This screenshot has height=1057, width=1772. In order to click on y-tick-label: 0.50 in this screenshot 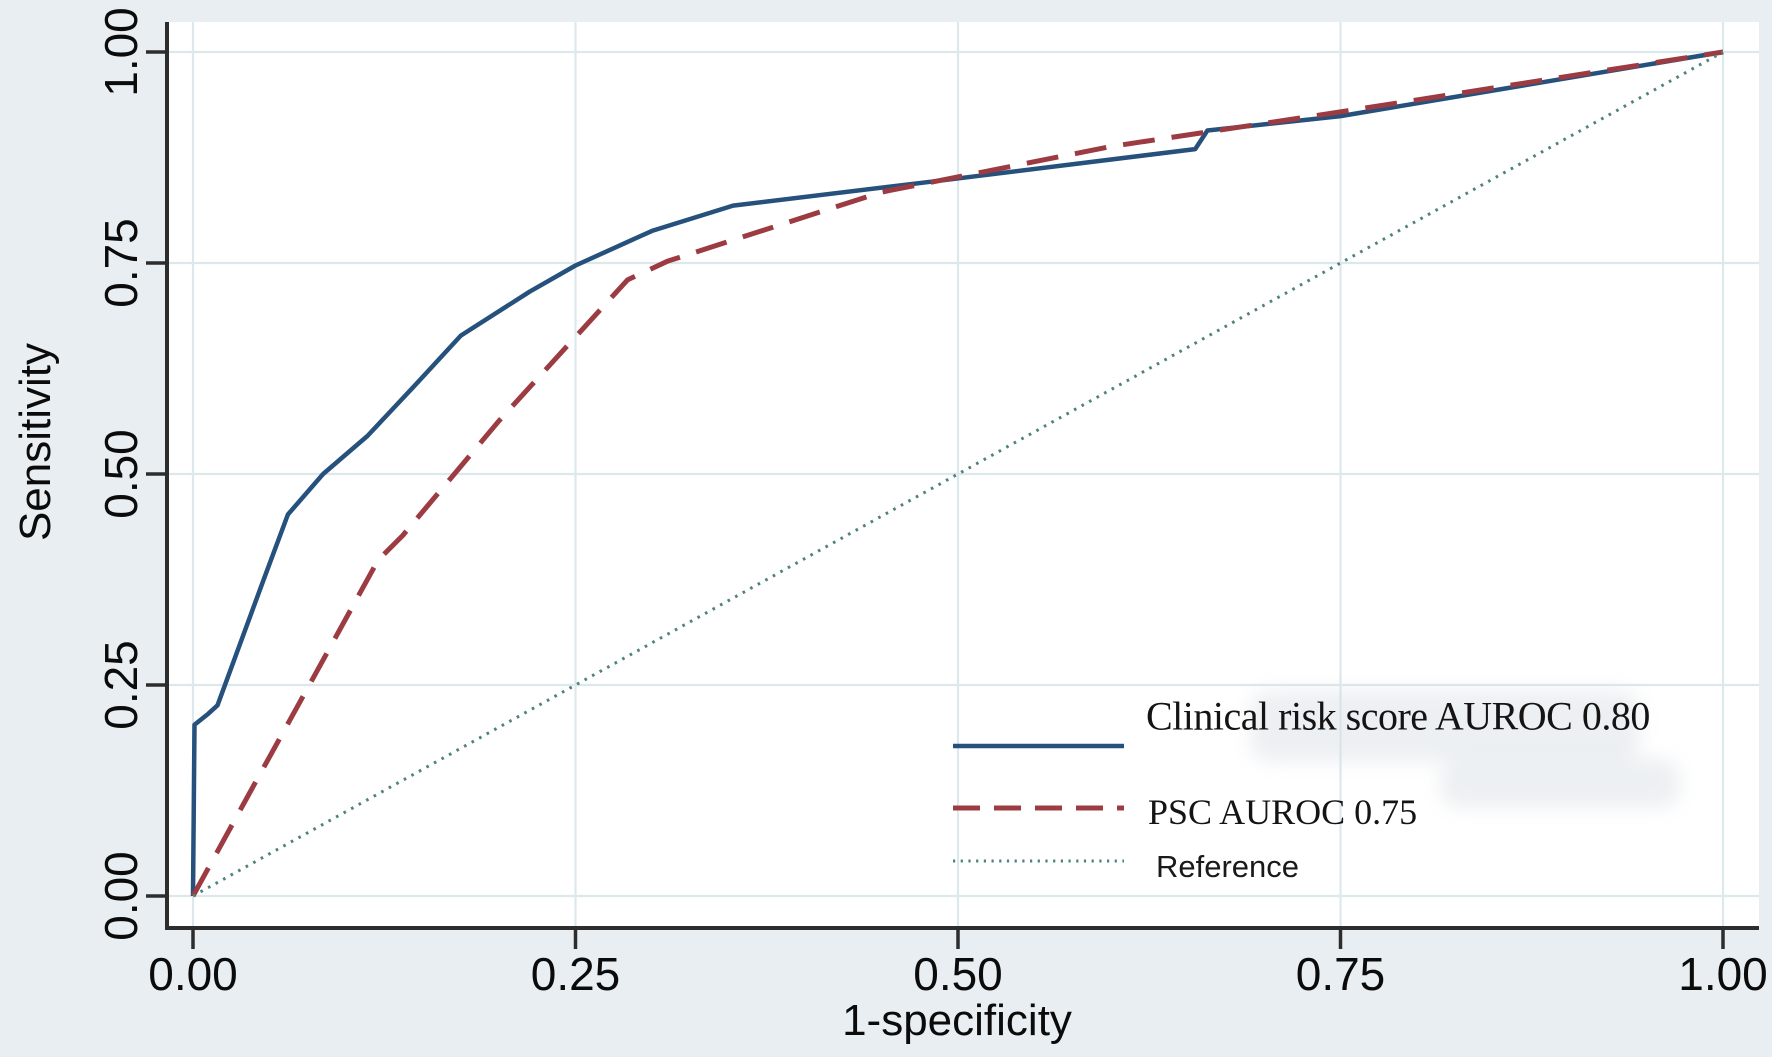, I will do `click(121, 474)`.